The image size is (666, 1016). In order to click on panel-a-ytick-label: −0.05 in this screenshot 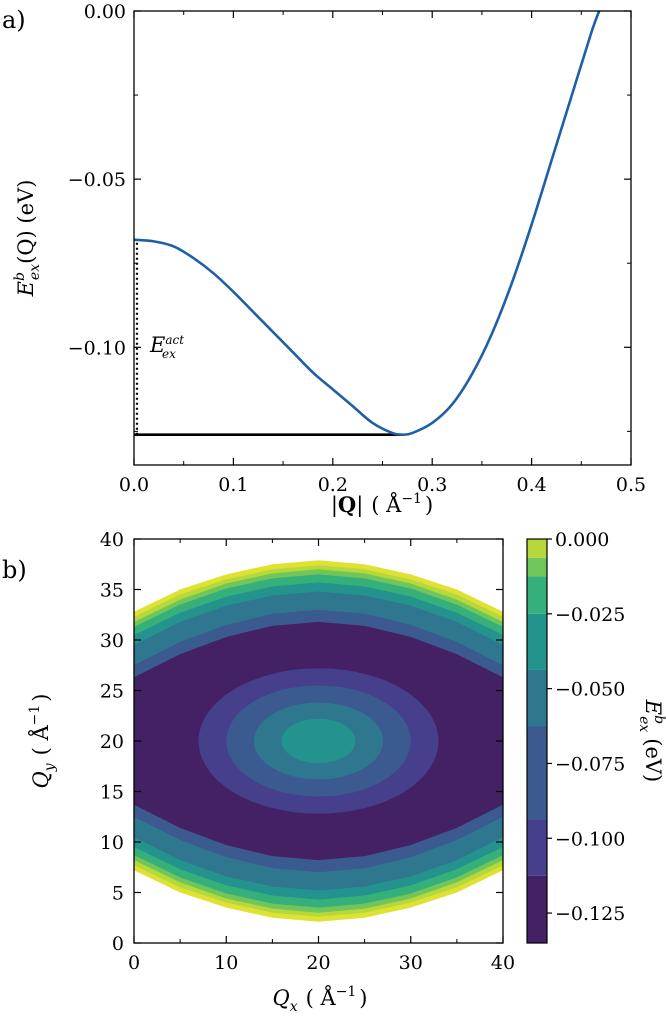, I will do `click(97, 180)`.